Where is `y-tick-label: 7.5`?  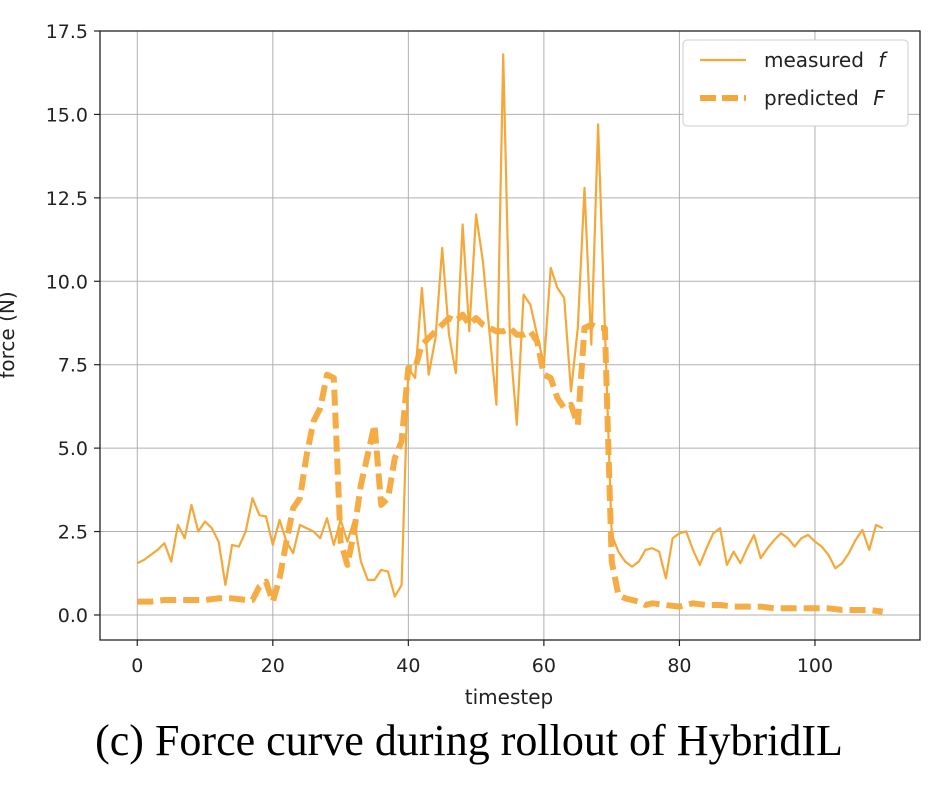
y-tick-label: 7.5 is located at coordinates (73, 366).